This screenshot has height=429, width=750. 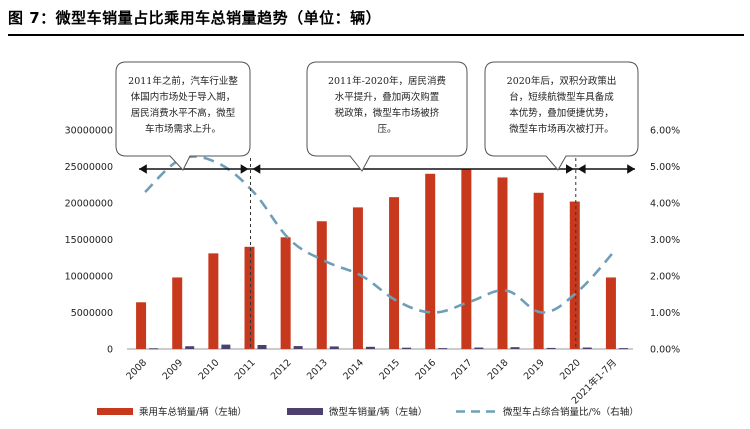 What do you see at coordinates (425, 369) in the screenshot?
I see `x-tick-label: 2016` at bounding box center [425, 369].